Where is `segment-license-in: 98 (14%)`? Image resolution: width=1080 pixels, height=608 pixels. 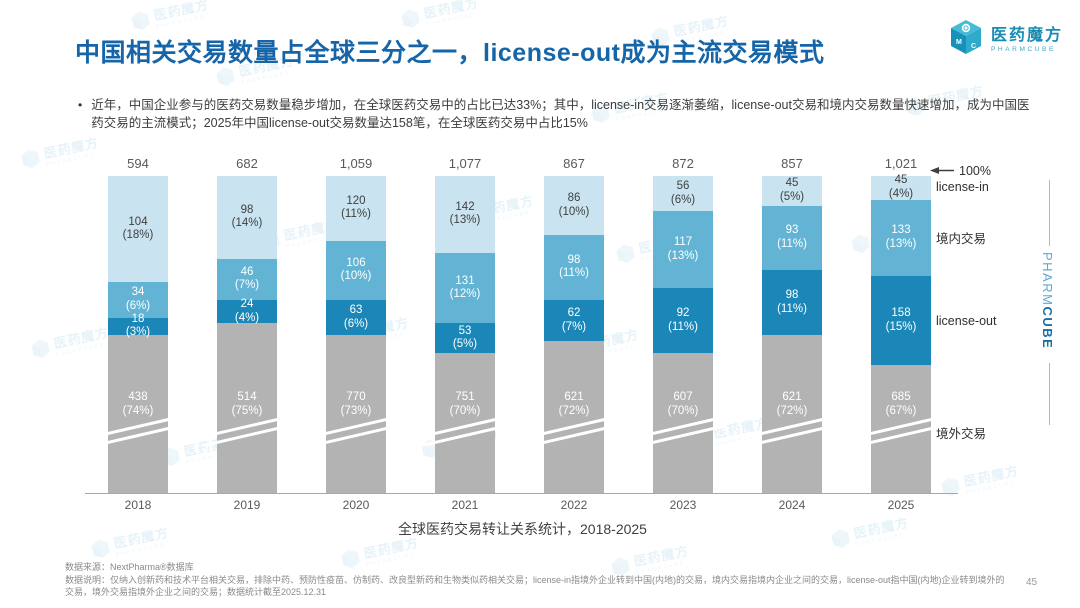 segment-license-in: 98 (14%) is located at coordinates (247, 217).